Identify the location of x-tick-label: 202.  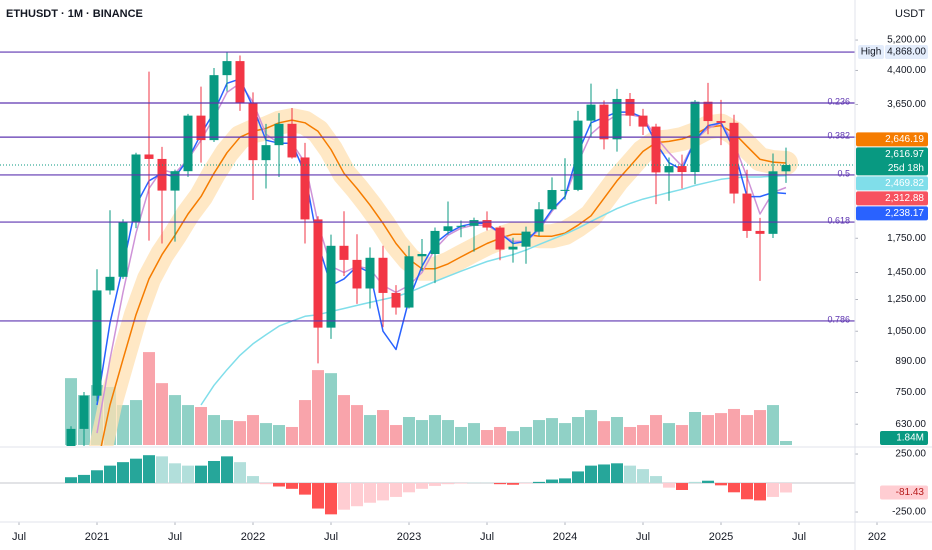
(877, 537).